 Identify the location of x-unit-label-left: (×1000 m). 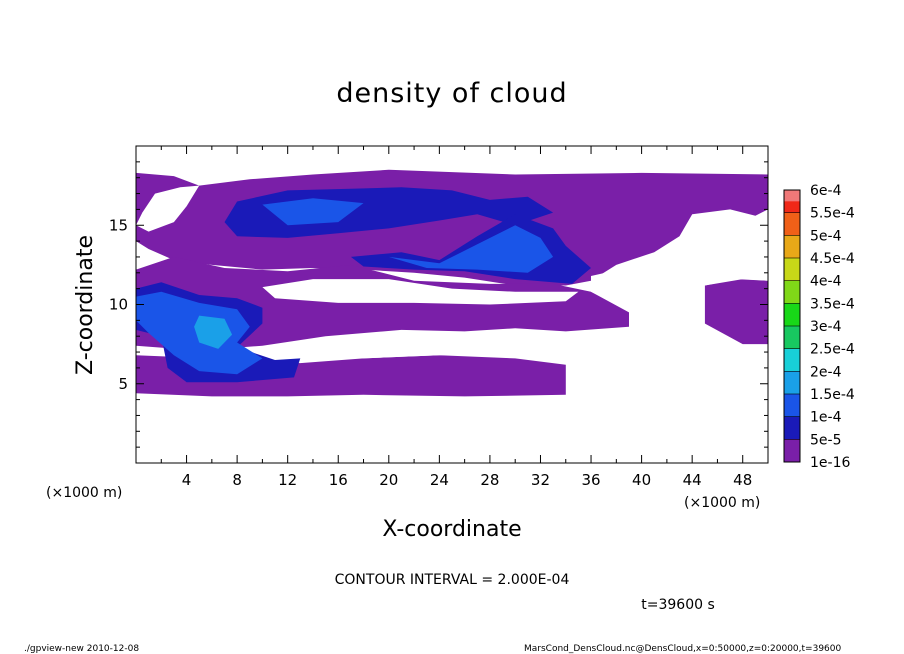
(84, 493).